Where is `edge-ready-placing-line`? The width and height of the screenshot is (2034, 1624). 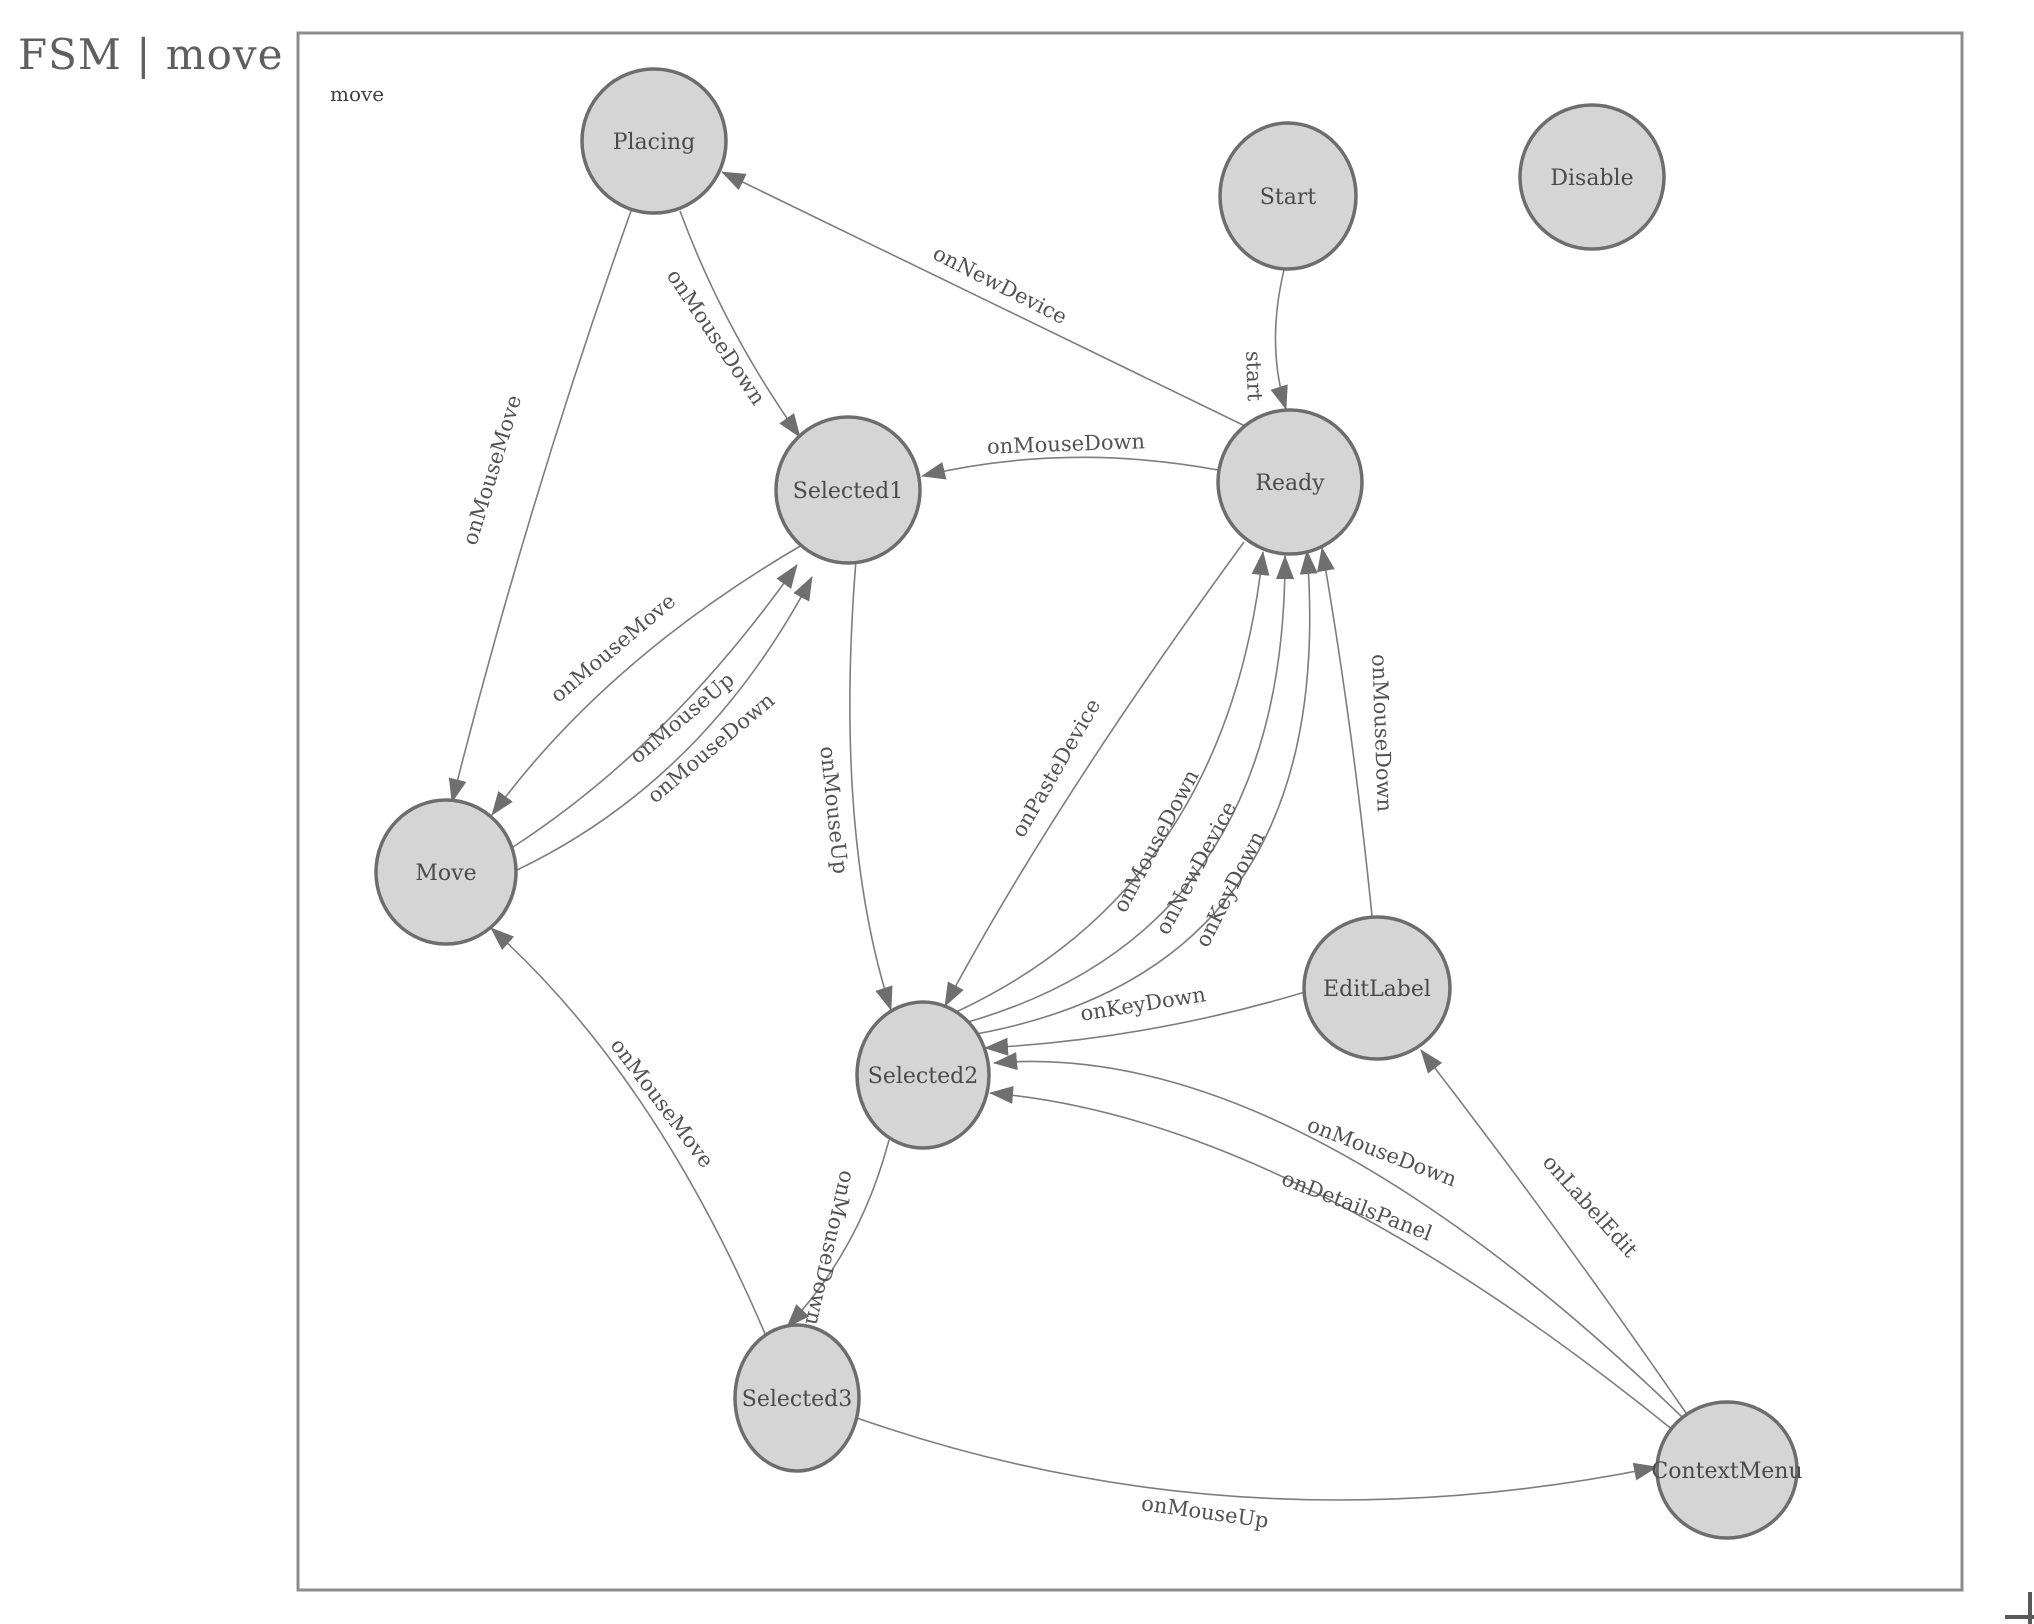 edge-ready-placing-line is located at coordinates (983, 299).